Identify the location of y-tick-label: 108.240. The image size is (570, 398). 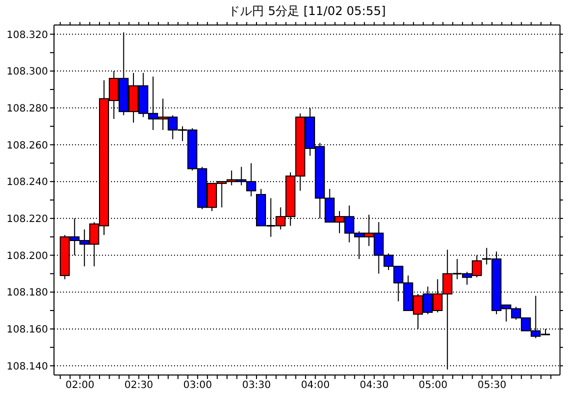
(27, 182).